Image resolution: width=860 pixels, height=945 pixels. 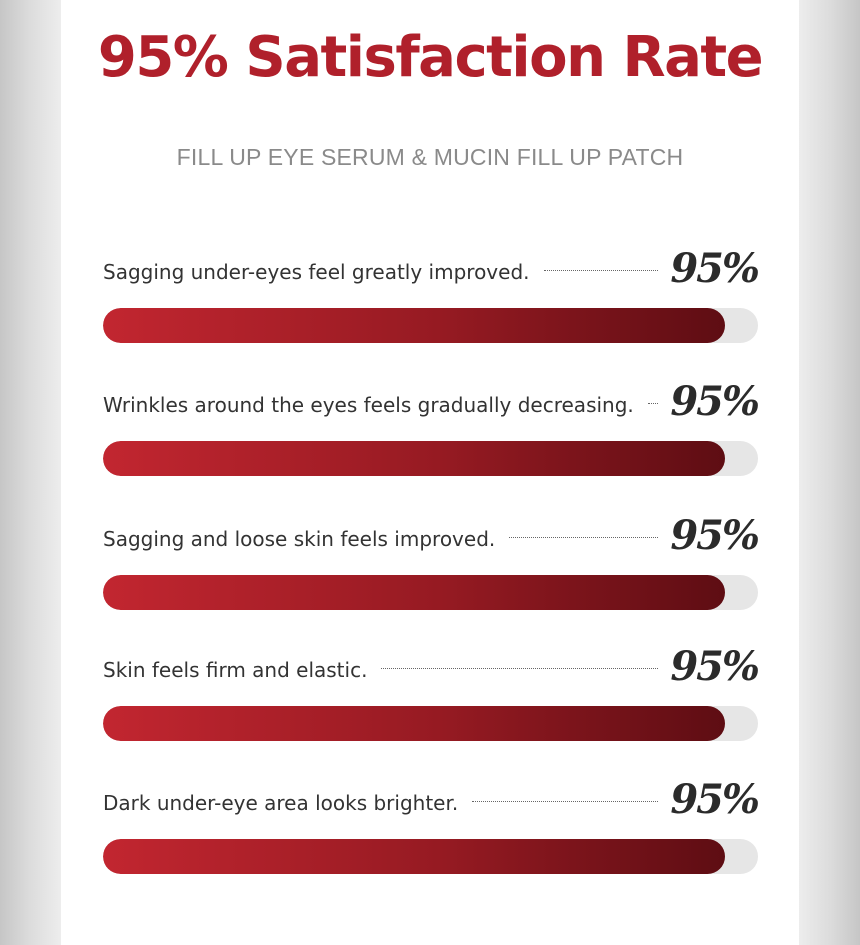 I want to click on result-row: Skin feels firm and elastic. 95%, so click(x=431, y=698).